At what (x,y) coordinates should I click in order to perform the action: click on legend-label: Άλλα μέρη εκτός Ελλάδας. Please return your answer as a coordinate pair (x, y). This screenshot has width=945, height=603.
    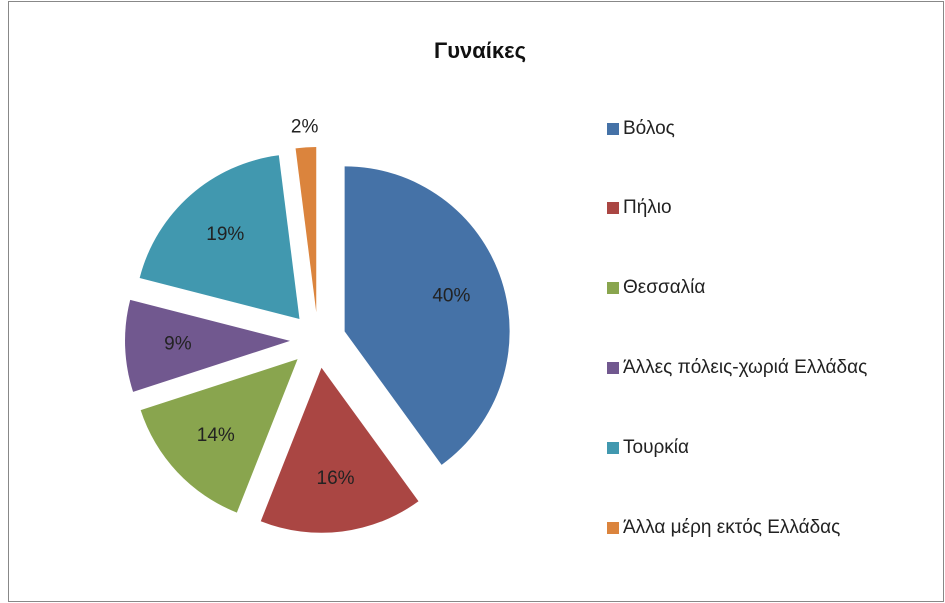
    Looking at the image, I should click on (732, 527).